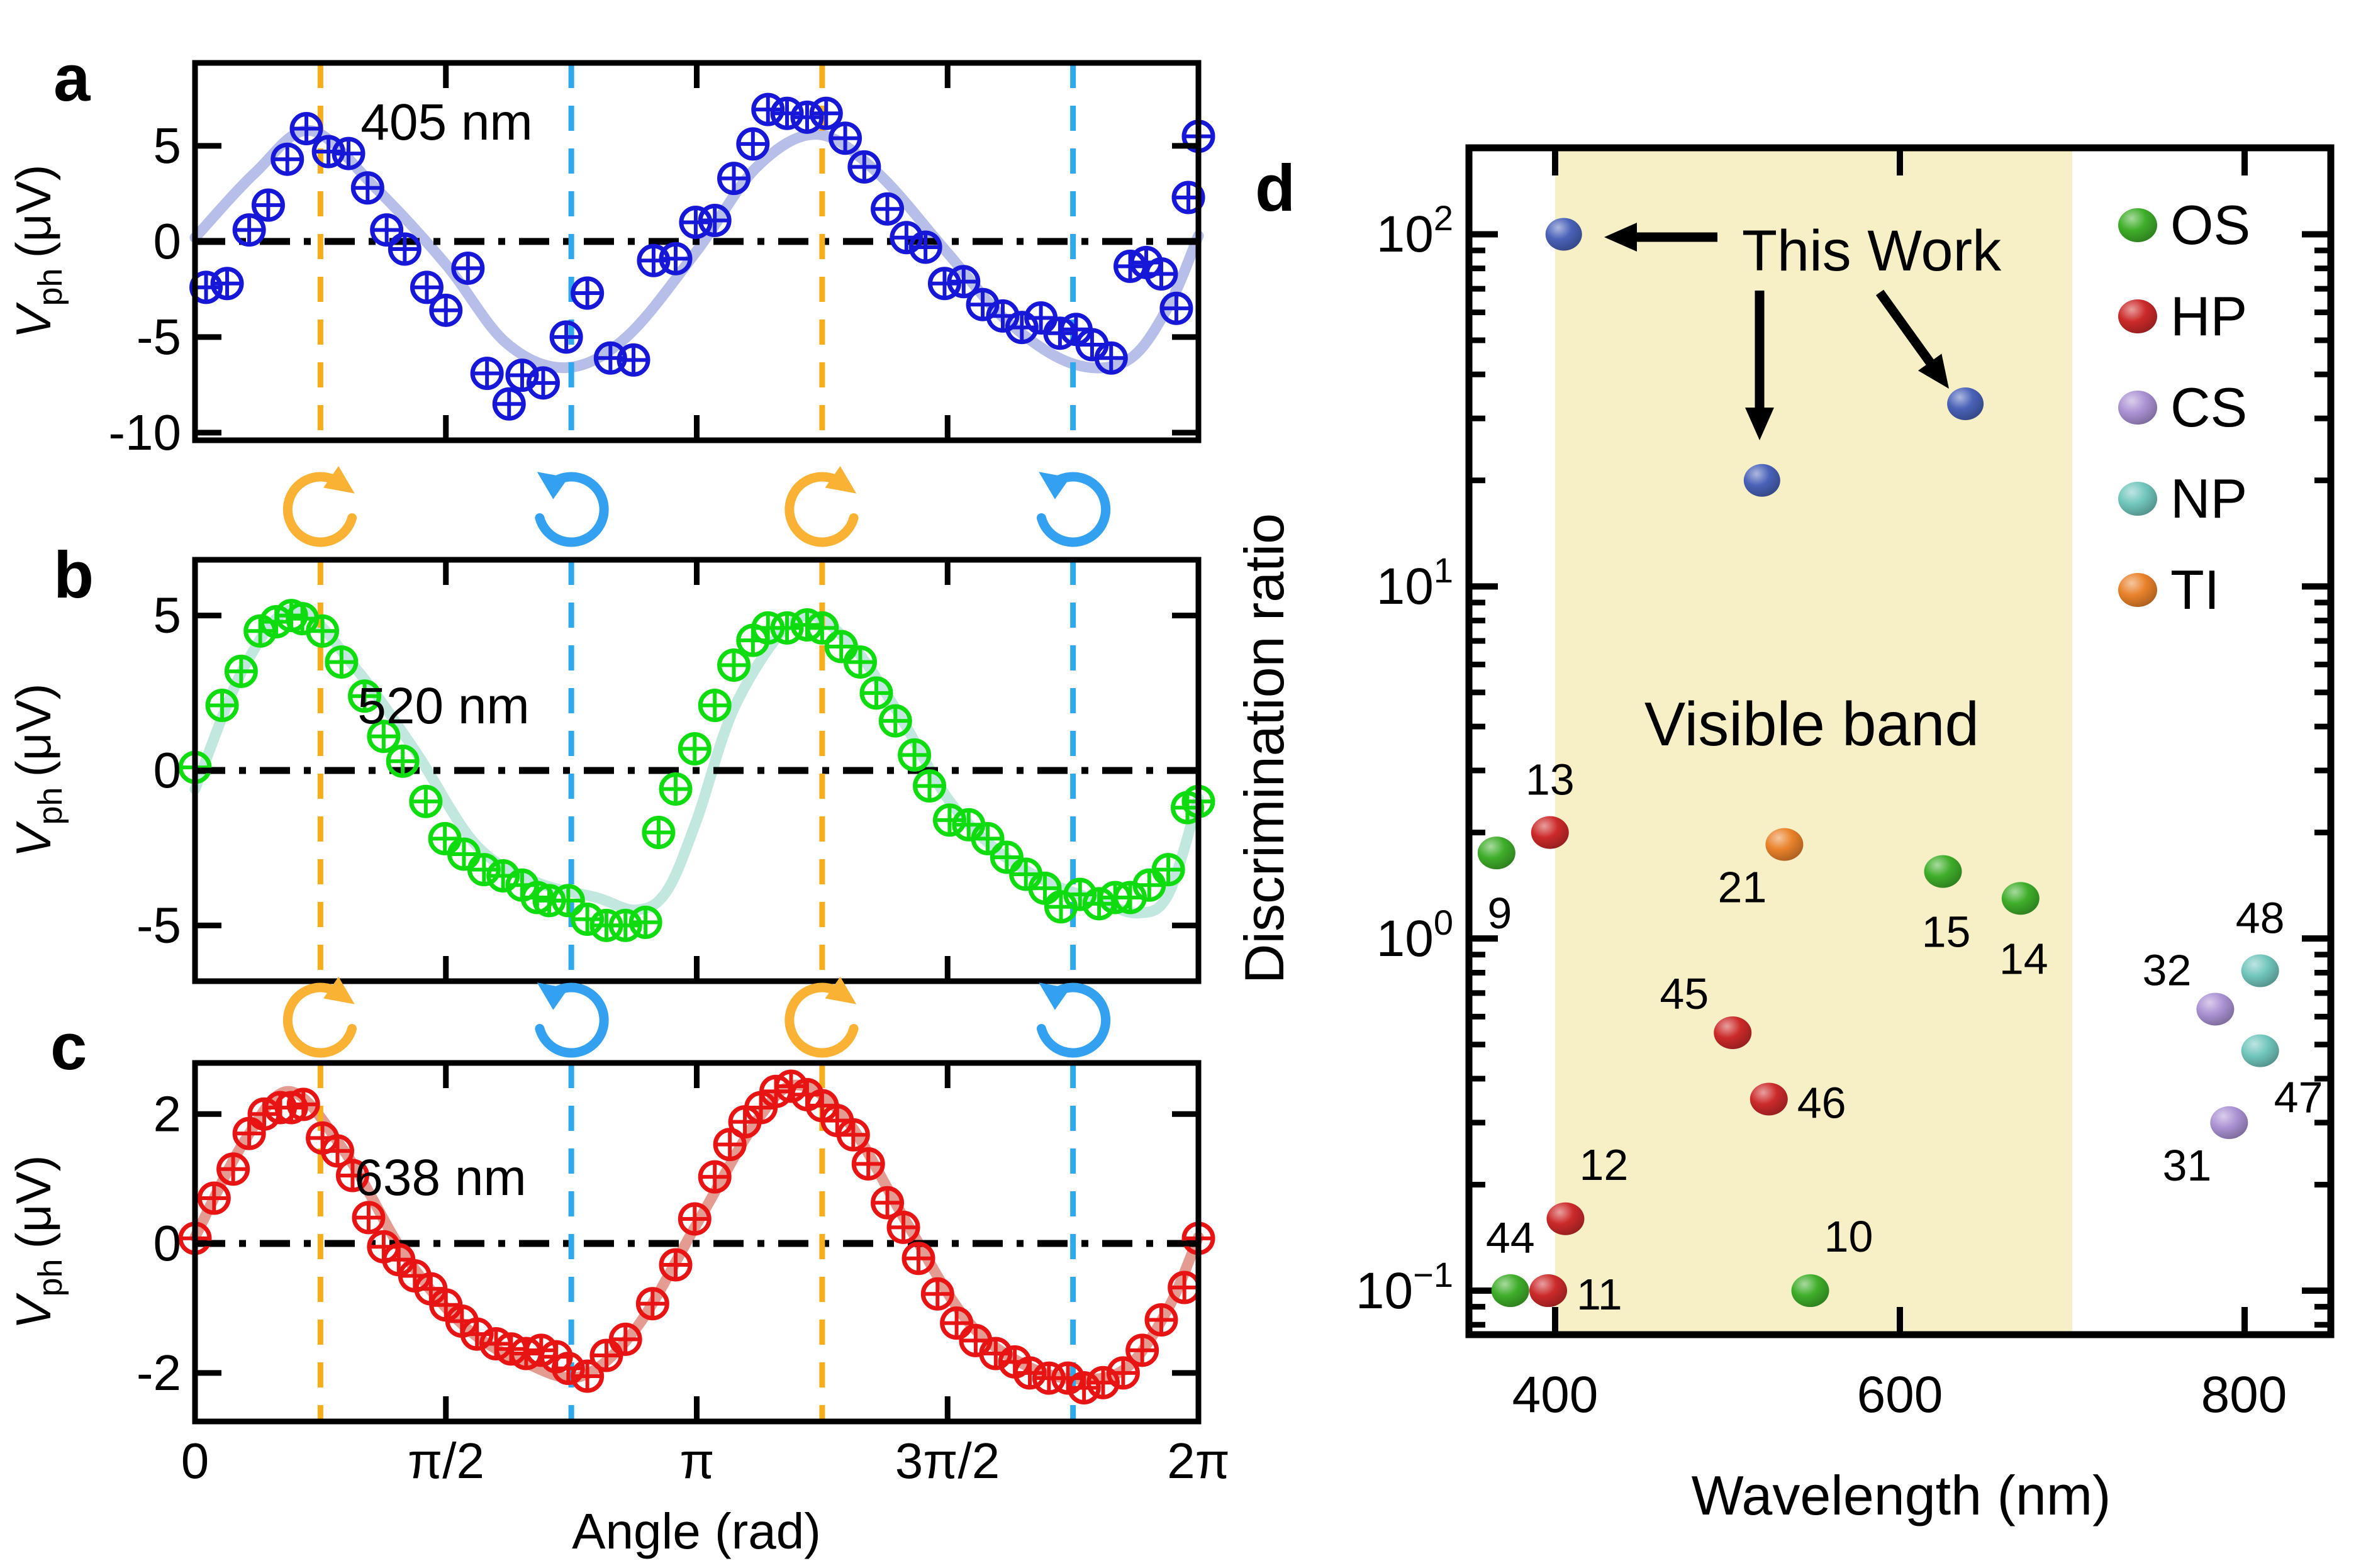 The image size is (2361, 1568). Describe the element at coordinates (1599, 1295) in the screenshot. I see `point-ref-label: 11` at that location.